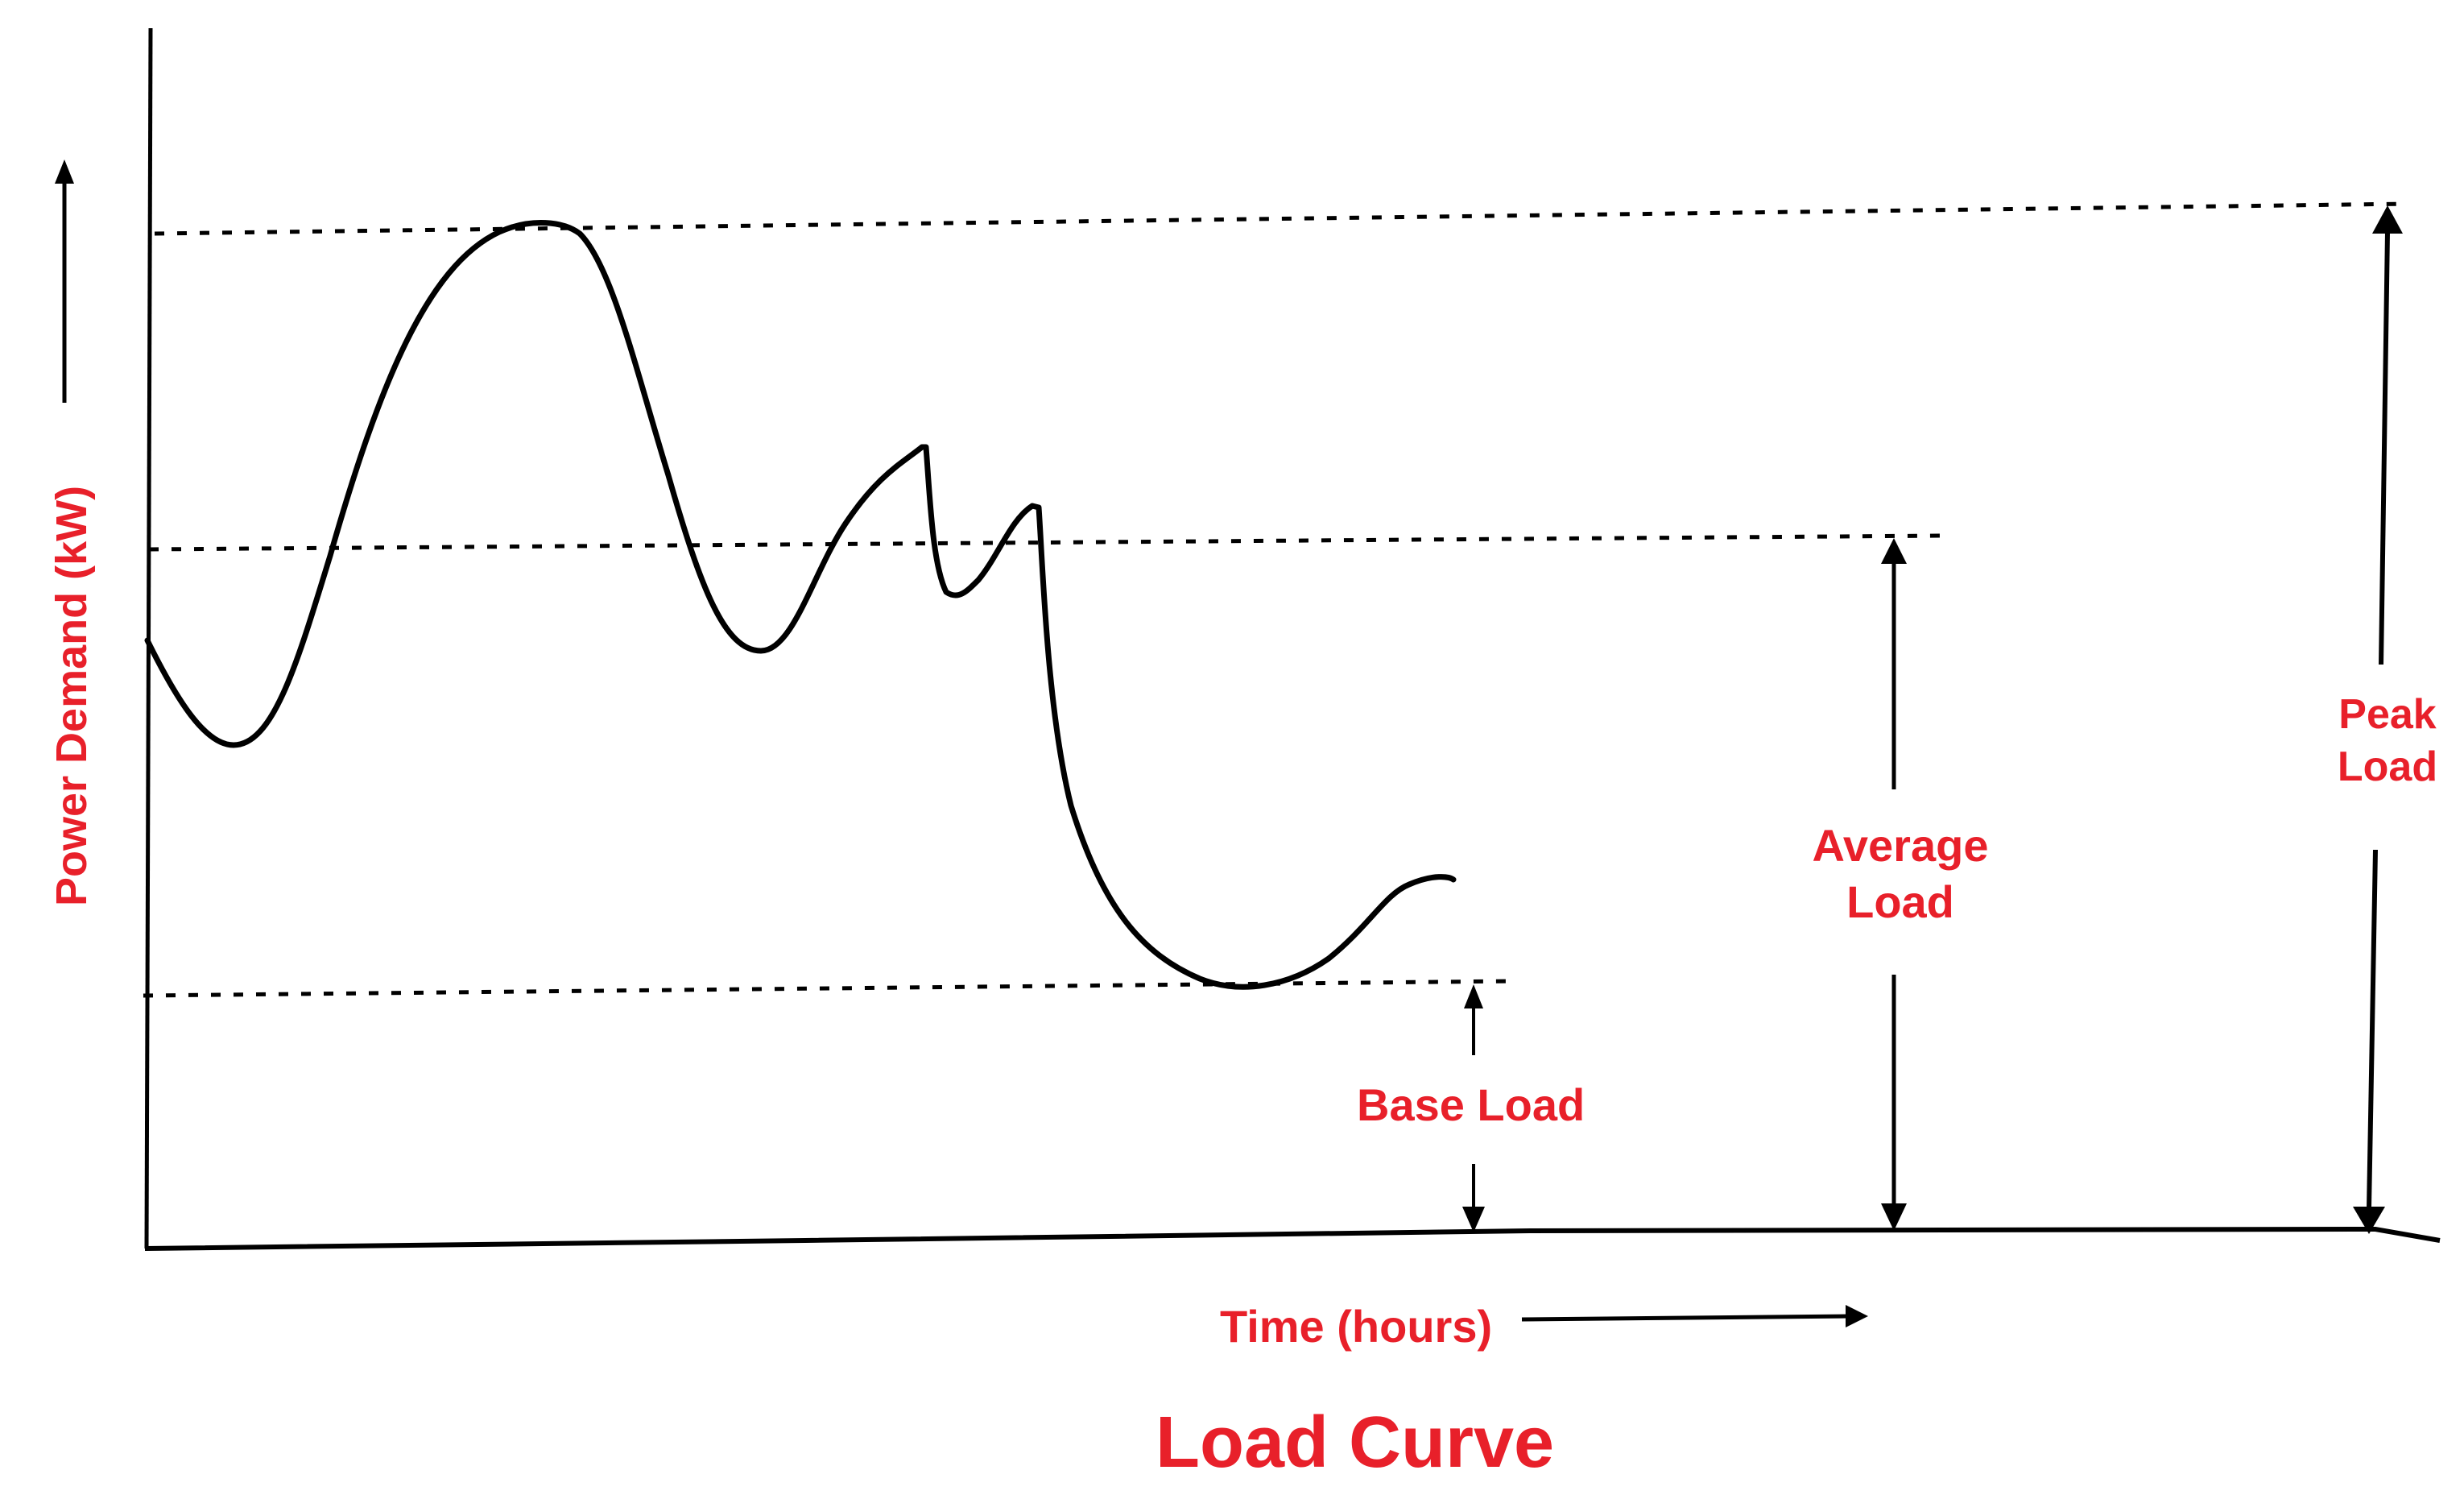 The image size is (2464, 1495). I want to click on peak-load-label-line2: Load, so click(2387, 766).